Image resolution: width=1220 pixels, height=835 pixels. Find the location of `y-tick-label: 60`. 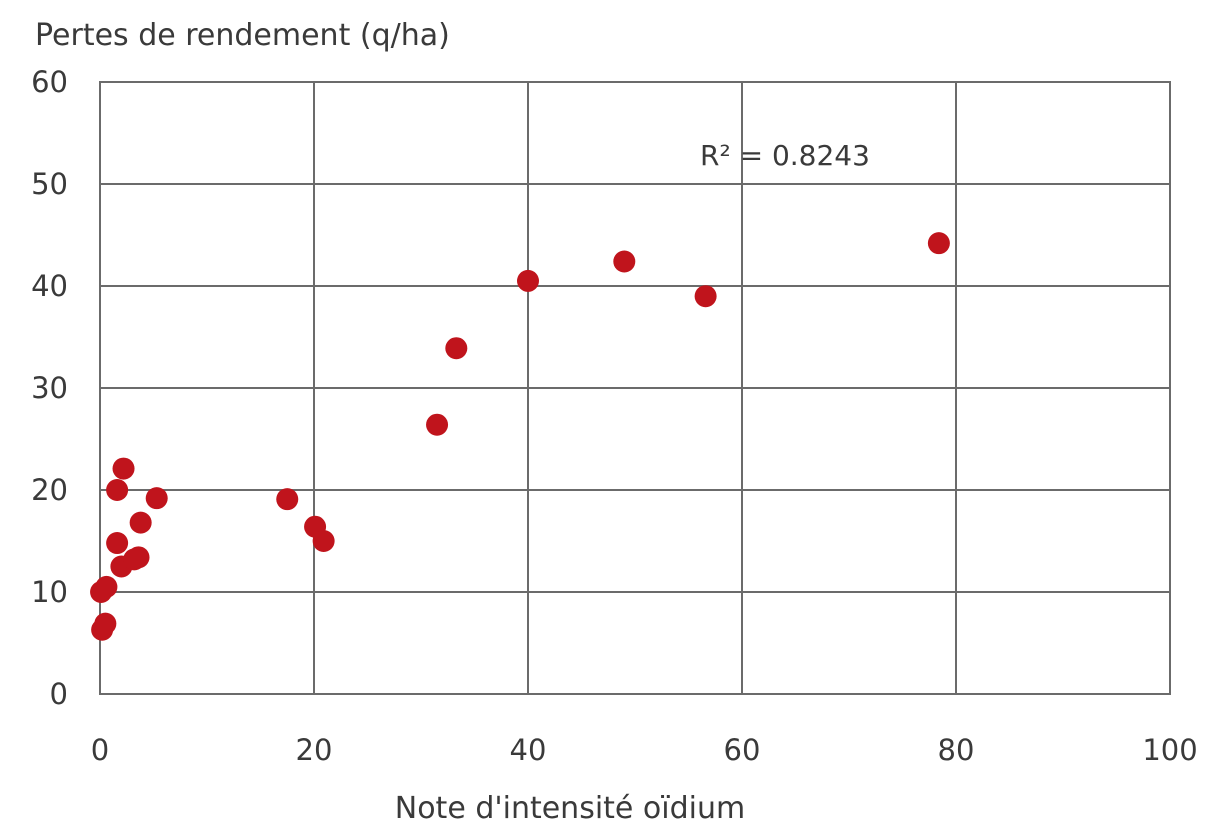

y-tick-label: 60 is located at coordinates (49, 82).